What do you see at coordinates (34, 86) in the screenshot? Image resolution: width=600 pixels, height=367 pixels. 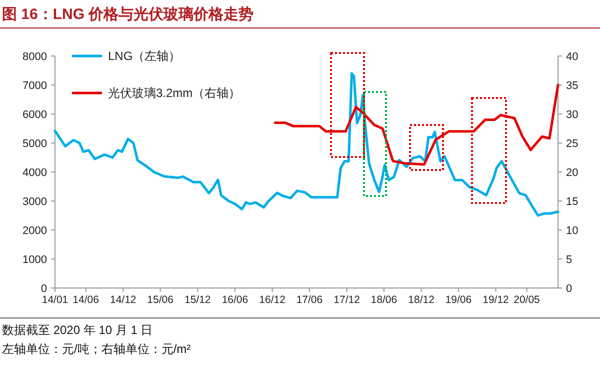 I see `y-tick-label: 7000` at bounding box center [34, 86].